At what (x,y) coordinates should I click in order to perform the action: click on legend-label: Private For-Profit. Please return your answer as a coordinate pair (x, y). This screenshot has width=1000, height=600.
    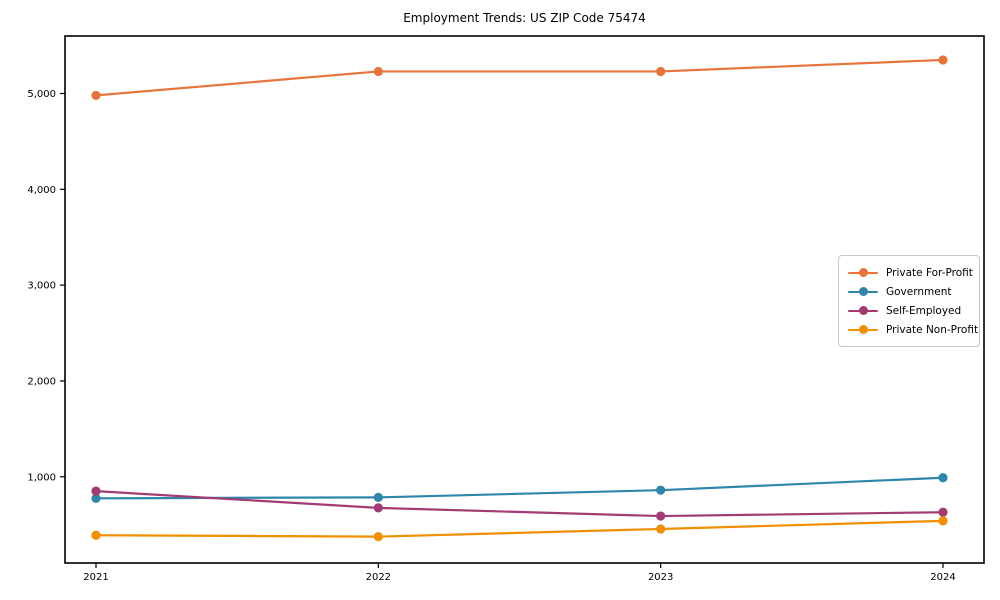
    Looking at the image, I should click on (929, 272).